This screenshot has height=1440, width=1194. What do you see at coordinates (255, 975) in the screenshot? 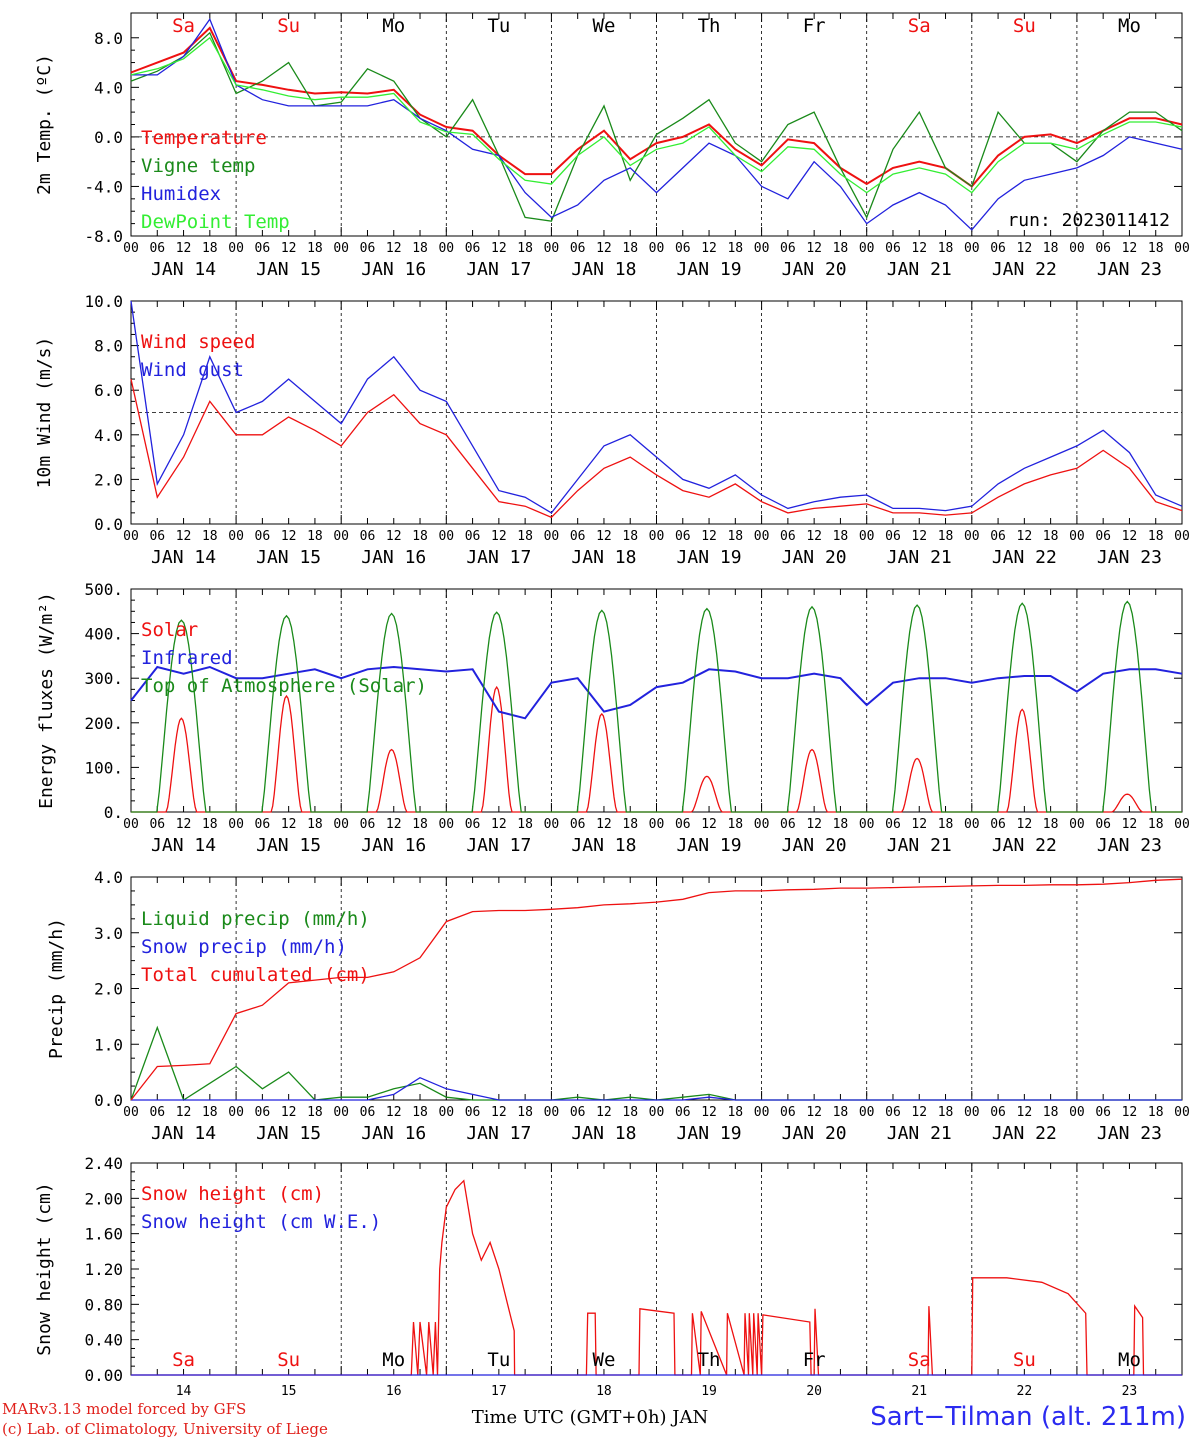
I see `legend-entry: Total cumulated (cm)` at bounding box center [255, 975].